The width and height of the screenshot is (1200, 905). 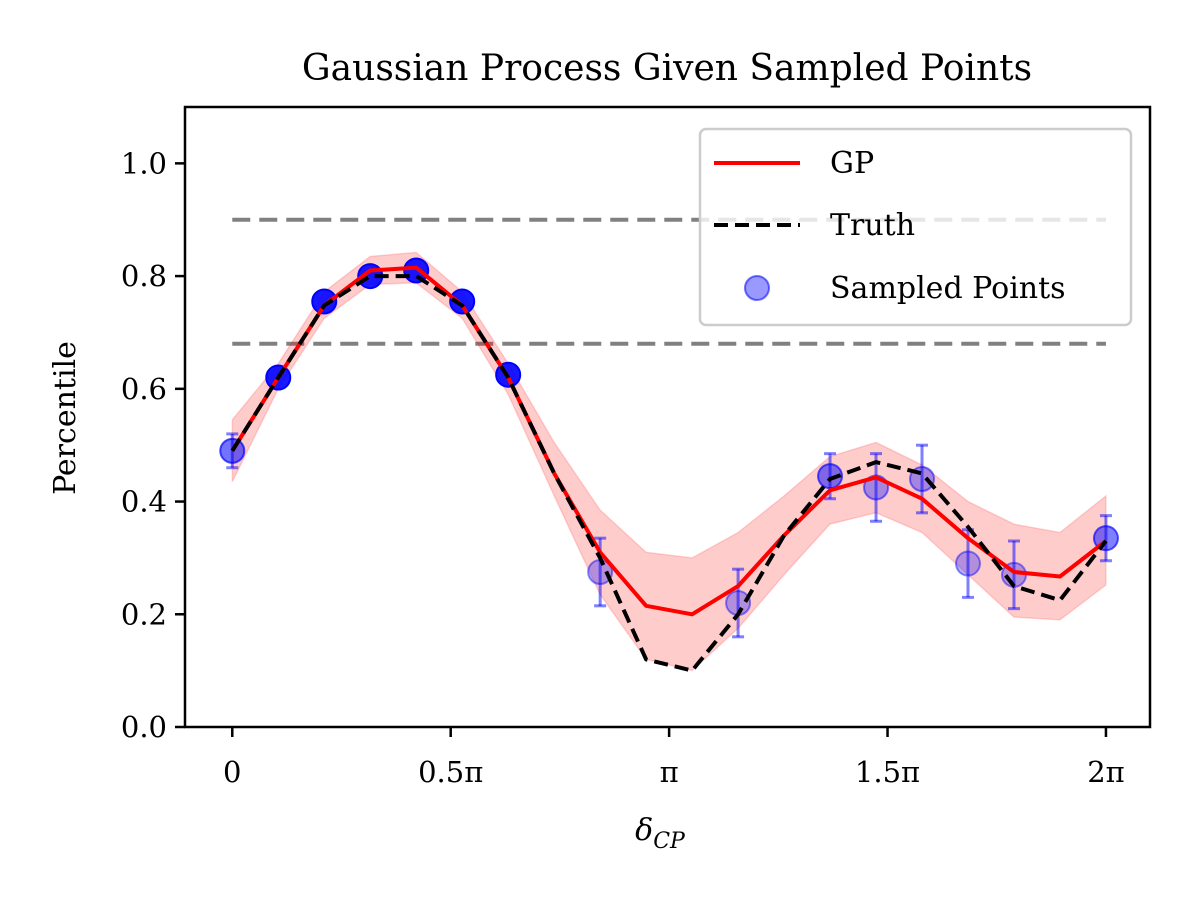 What do you see at coordinates (814, 225) in the screenshot?
I see `legend-entry-truth: Truth` at bounding box center [814, 225].